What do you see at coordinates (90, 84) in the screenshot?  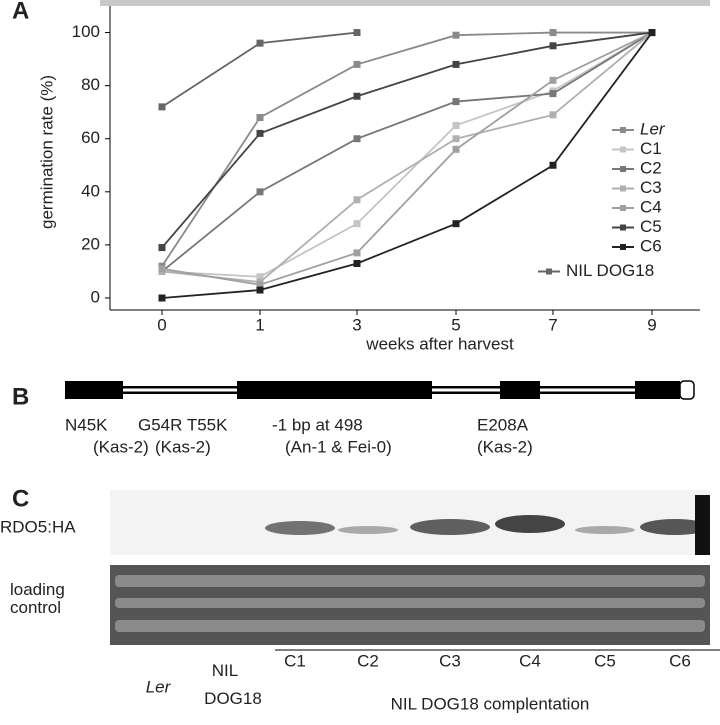 I see `y-tick-label: 80` at bounding box center [90, 84].